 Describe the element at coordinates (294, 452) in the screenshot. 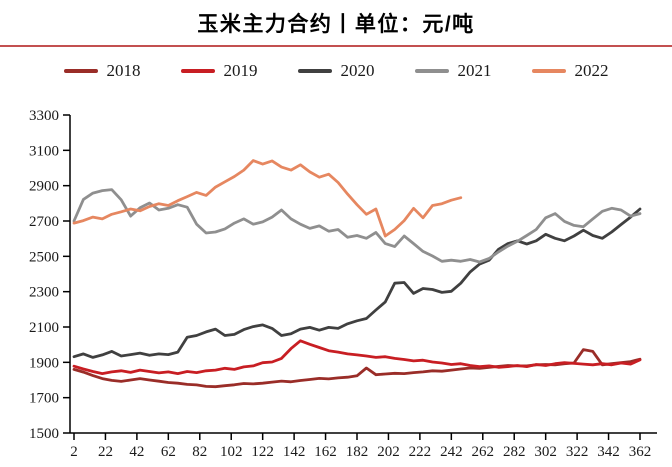

I see `x-tick-label: 142` at that location.